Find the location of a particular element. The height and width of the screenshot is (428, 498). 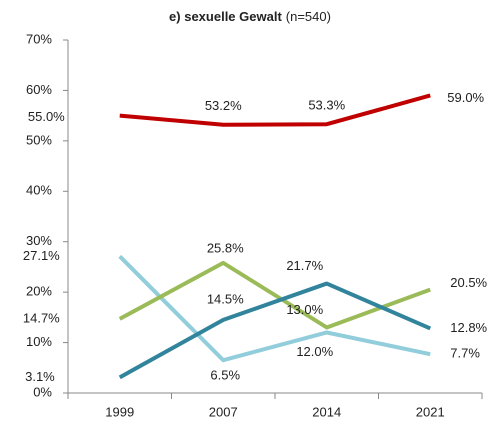

chart-title: e) sexuelle Gewalt is located at coordinates (225, 16).